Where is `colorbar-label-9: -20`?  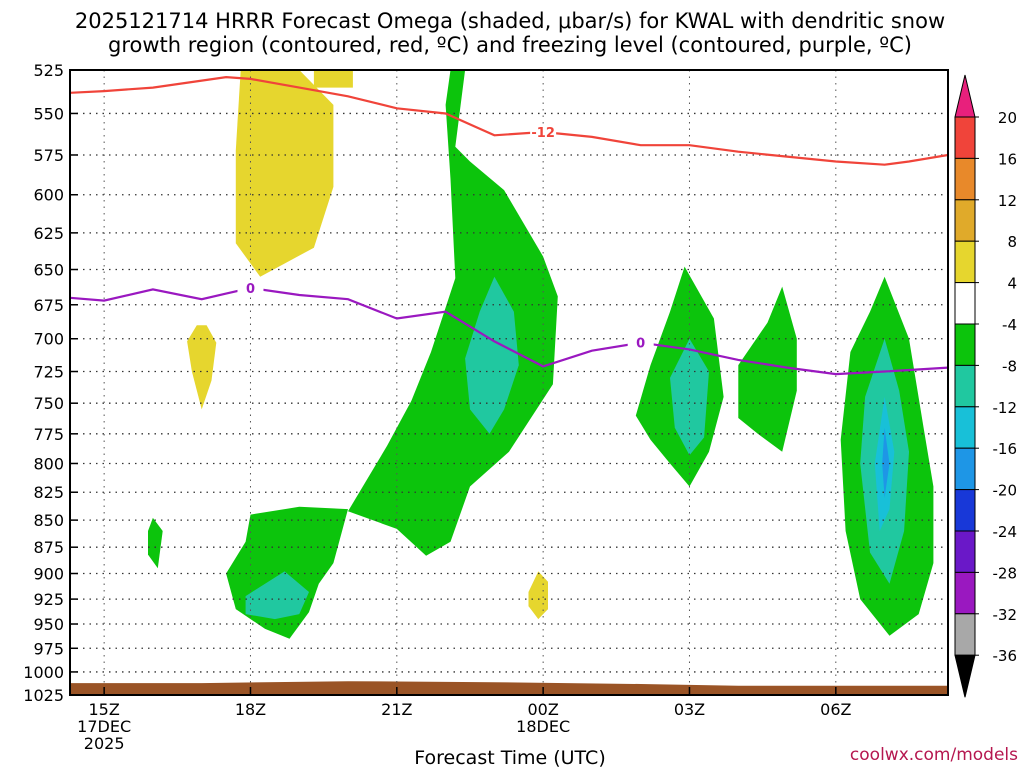 colorbar-label-9: -20 is located at coordinates (1005, 491).